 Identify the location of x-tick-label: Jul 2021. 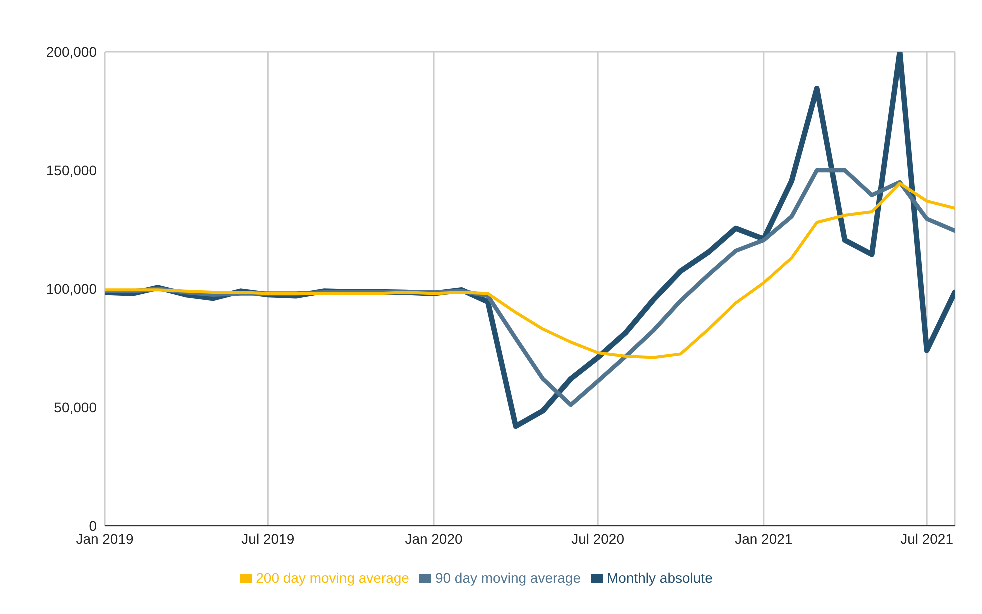
(927, 538).